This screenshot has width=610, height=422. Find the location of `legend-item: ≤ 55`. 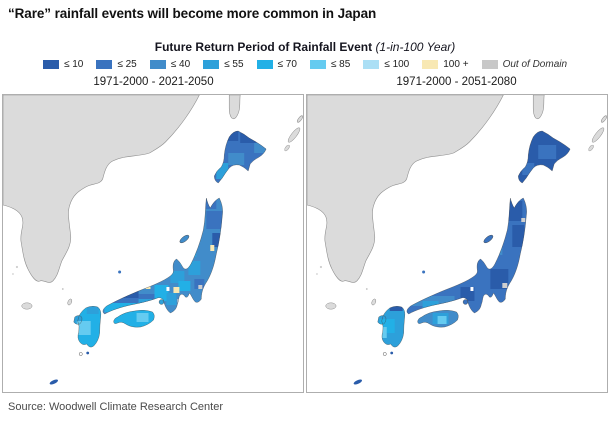

legend-item: ≤ 55 is located at coordinates (223, 64).